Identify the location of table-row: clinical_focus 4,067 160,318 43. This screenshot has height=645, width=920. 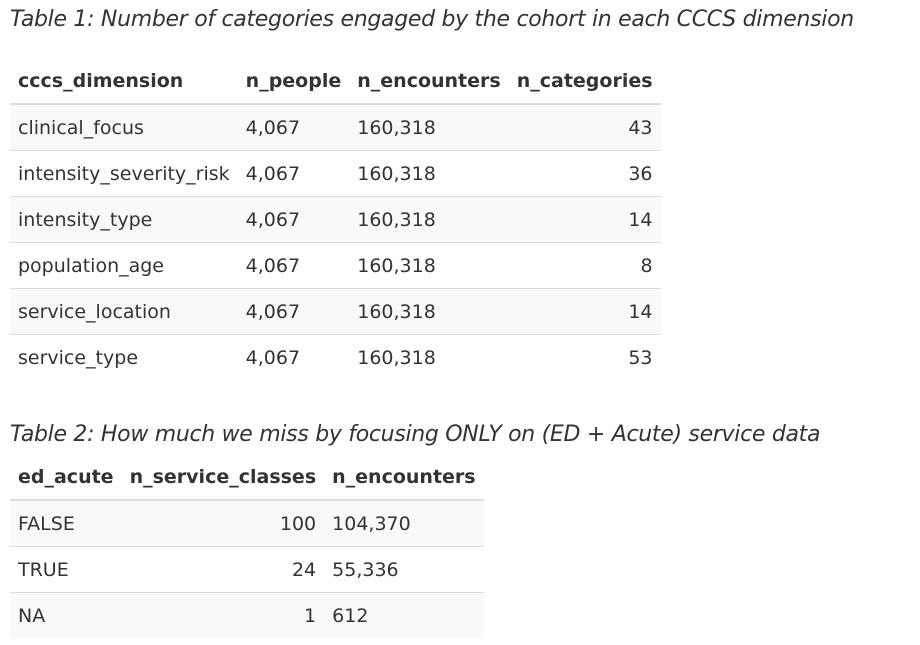
(335, 127).